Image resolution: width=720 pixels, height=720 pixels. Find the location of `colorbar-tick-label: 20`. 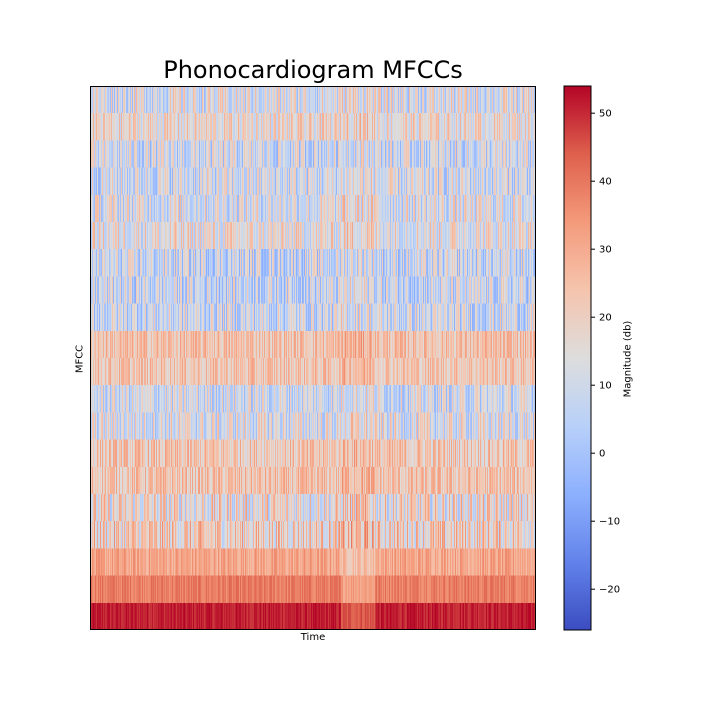

colorbar-tick-label: 20 is located at coordinates (605, 318).